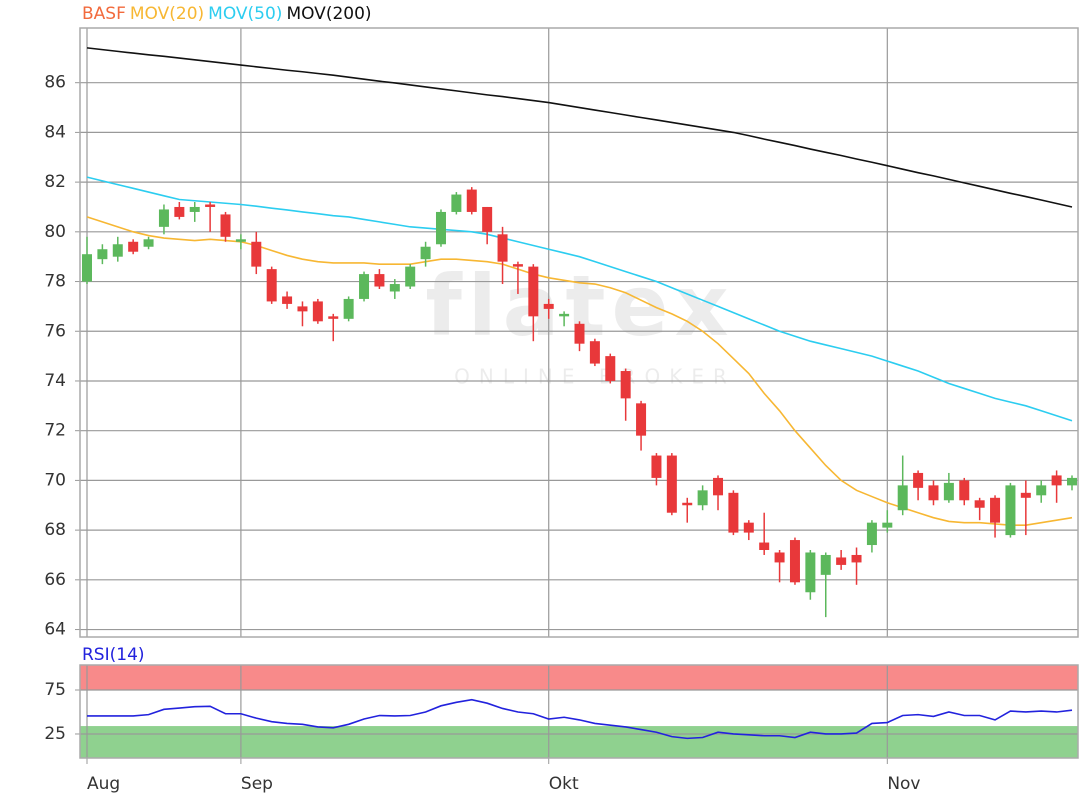  What do you see at coordinates (245, 14) in the screenshot?
I see `legend-entry: MOV(50)` at bounding box center [245, 14].